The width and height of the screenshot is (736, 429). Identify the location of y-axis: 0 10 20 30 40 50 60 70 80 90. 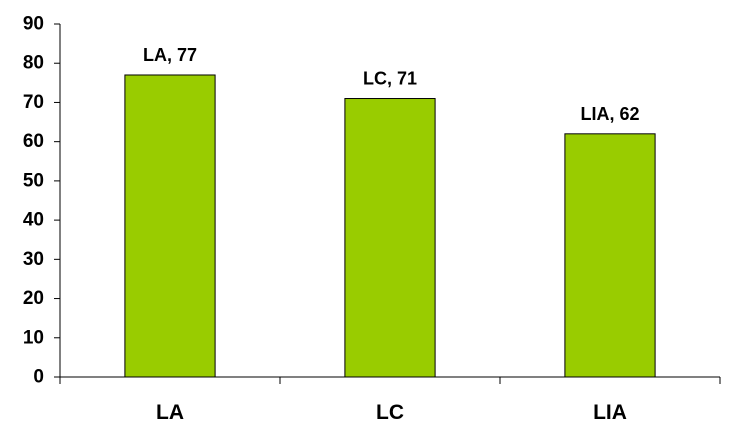
(42, 201).